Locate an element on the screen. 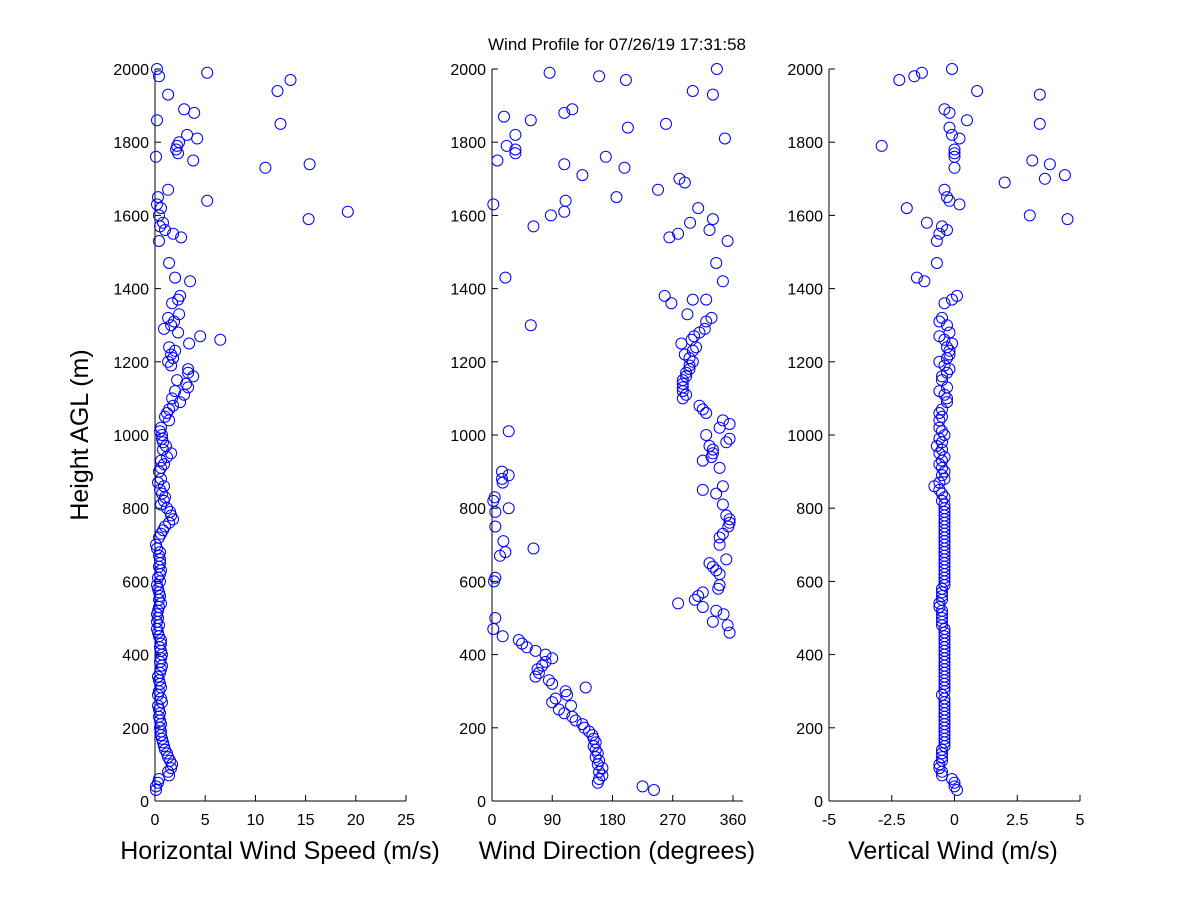 This screenshot has width=1200, height=900. y-tick-label: 2000 is located at coordinates (805, 70).